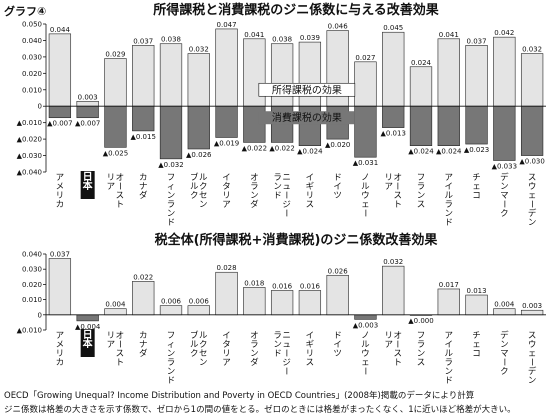  What do you see at coordinates (88, 177) in the screenshot?
I see `chart-1-category-char: 日` at bounding box center [88, 177].